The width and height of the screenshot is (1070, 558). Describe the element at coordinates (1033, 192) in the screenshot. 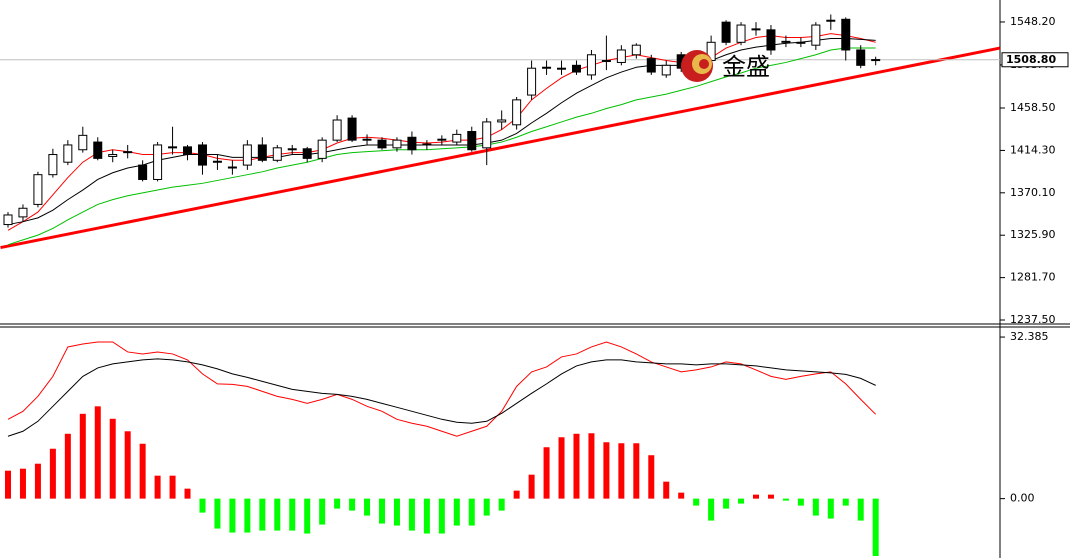

I see `y-tick-label: 1370.10` at that location.